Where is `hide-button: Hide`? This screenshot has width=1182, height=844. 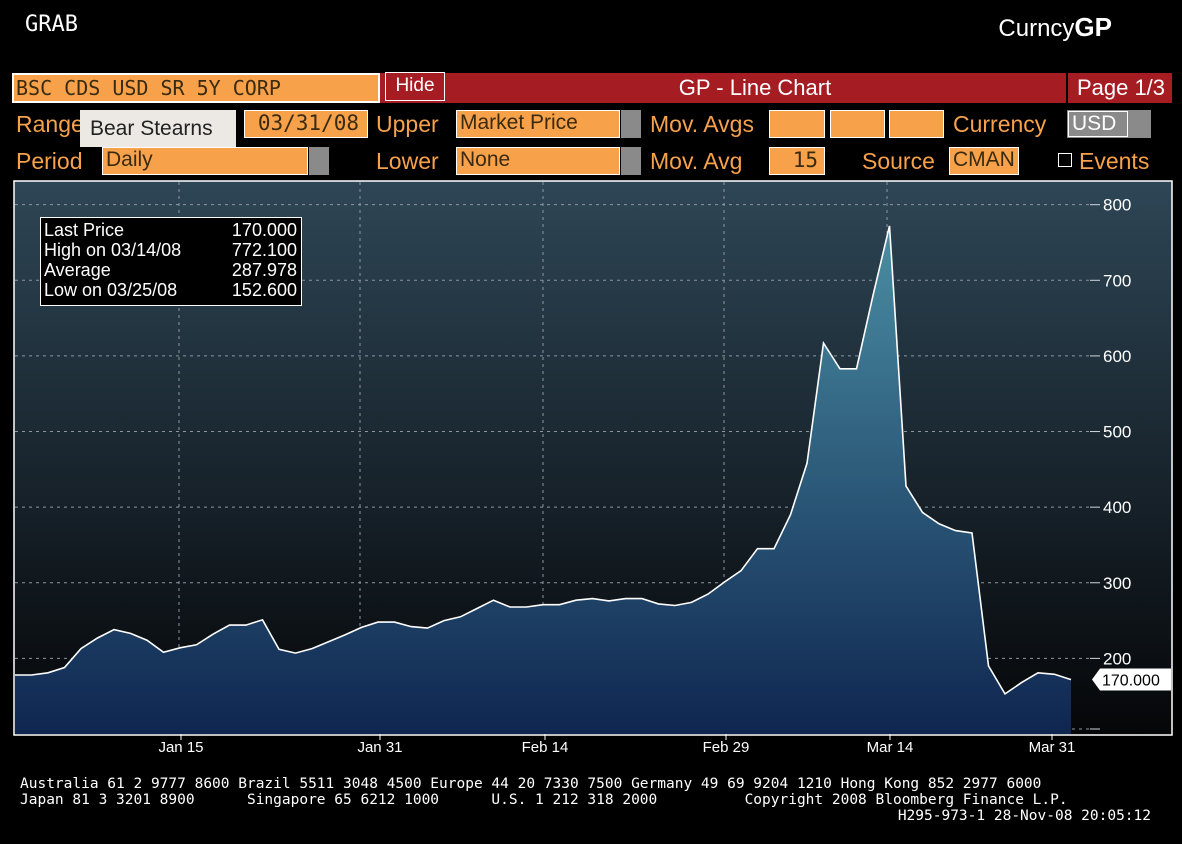 hide-button: Hide is located at coordinates (415, 86).